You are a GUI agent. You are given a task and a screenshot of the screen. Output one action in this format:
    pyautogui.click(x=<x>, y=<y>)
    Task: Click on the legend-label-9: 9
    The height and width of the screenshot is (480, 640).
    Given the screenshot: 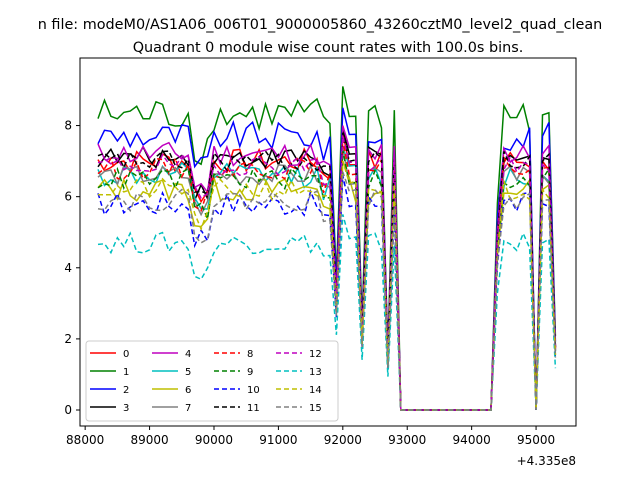 What is the action you would take?
    pyautogui.click(x=250, y=372)
    